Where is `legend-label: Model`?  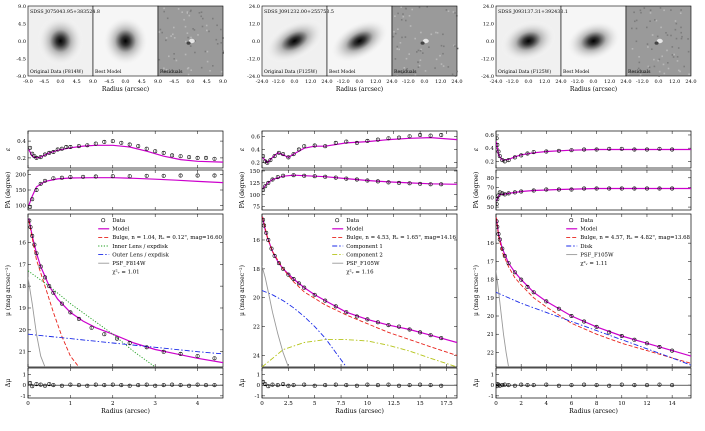
legend-label: Model is located at coordinates (588, 230).